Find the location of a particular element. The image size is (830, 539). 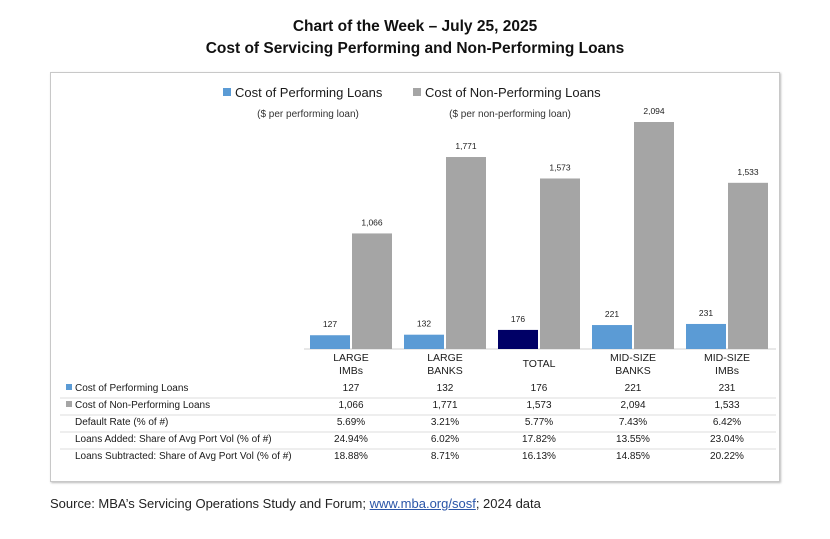

row-value: 2,094 is located at coordinates (632, 405).